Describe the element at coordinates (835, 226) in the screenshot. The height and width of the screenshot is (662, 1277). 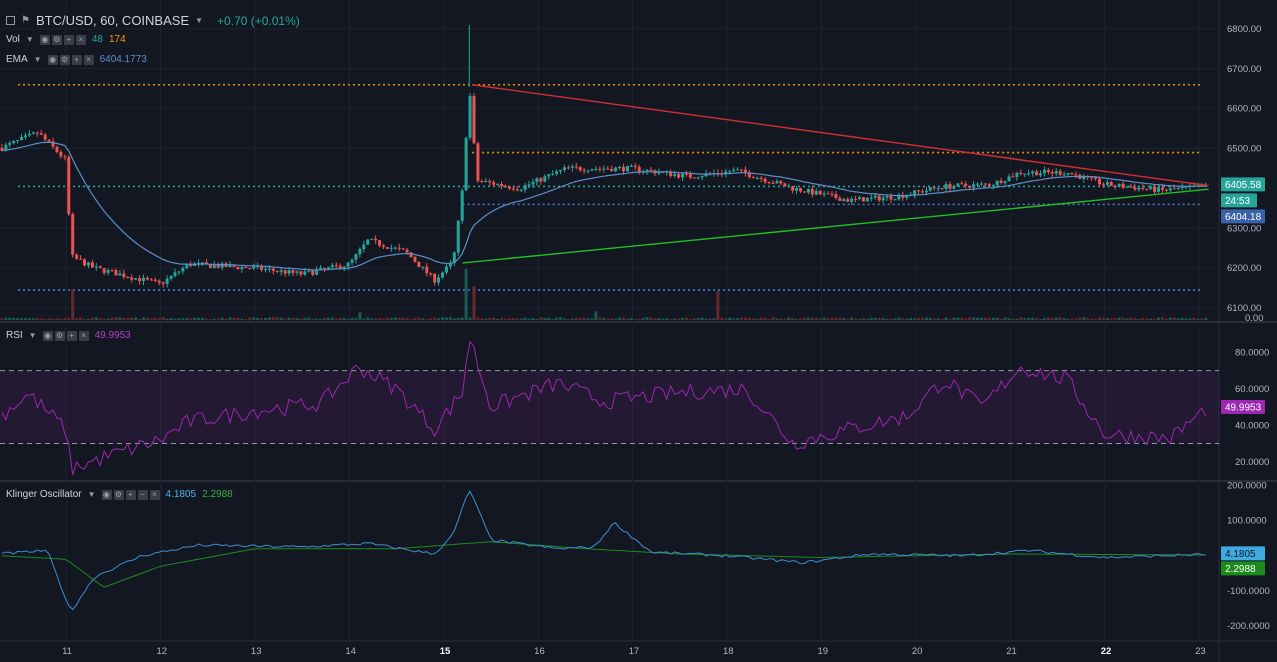
I see `support-trendline` at that location.